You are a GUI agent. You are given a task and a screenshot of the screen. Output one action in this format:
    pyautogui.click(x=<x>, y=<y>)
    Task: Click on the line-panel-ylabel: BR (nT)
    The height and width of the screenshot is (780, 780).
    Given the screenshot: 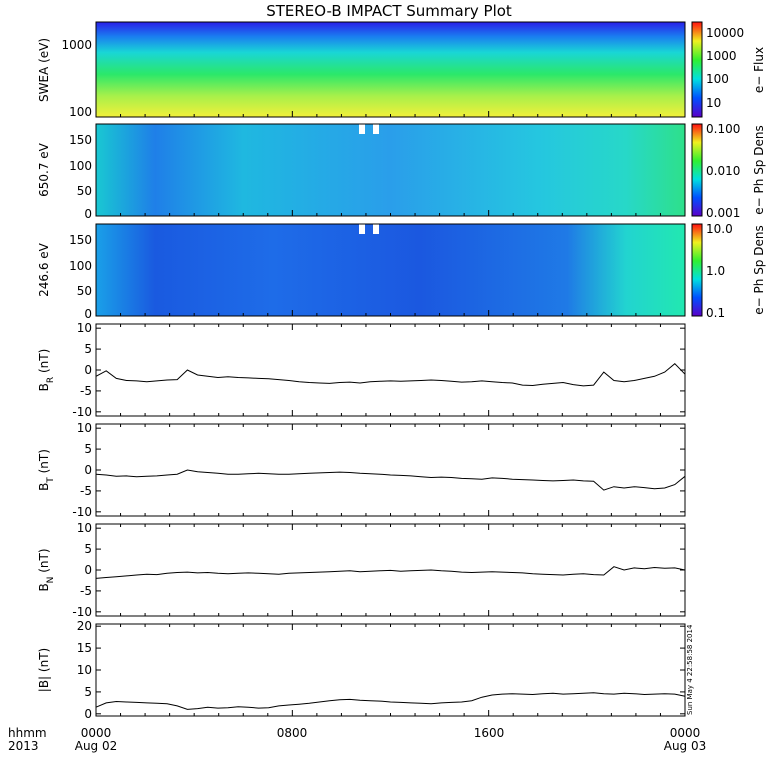 What is the action you would take?
    pyautogui.click(x=46, y=370)
    